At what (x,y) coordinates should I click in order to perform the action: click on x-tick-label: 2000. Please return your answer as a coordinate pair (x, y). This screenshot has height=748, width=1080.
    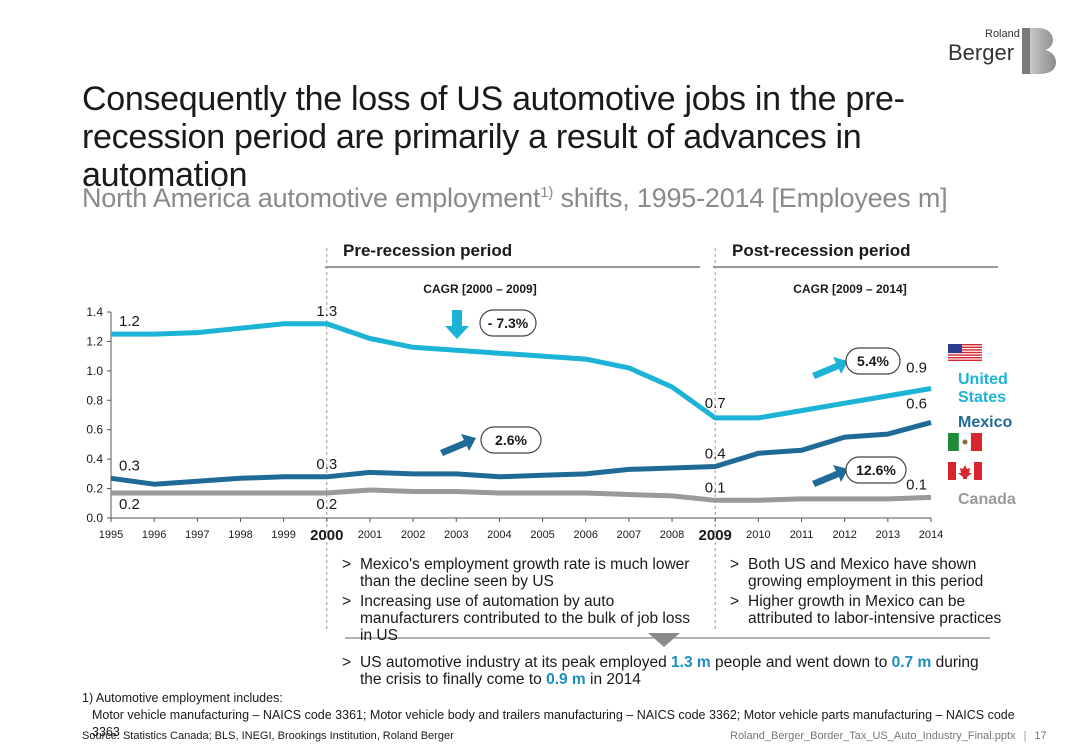
    Looking at the image, I should click on (326, 535).